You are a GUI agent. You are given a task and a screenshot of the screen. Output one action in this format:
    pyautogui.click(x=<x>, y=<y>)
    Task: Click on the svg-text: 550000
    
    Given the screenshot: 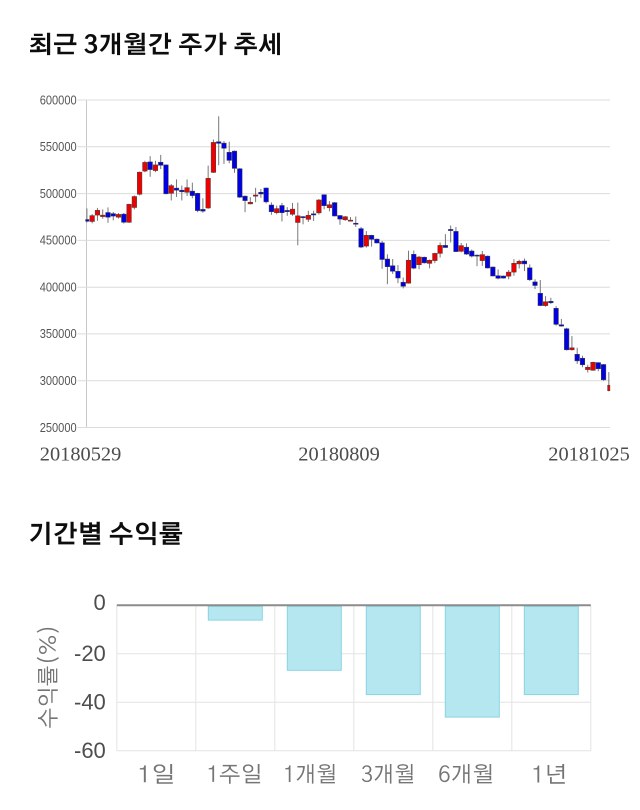 What is the action you would take?
    pyautogui.click(x=58, y=147)
    